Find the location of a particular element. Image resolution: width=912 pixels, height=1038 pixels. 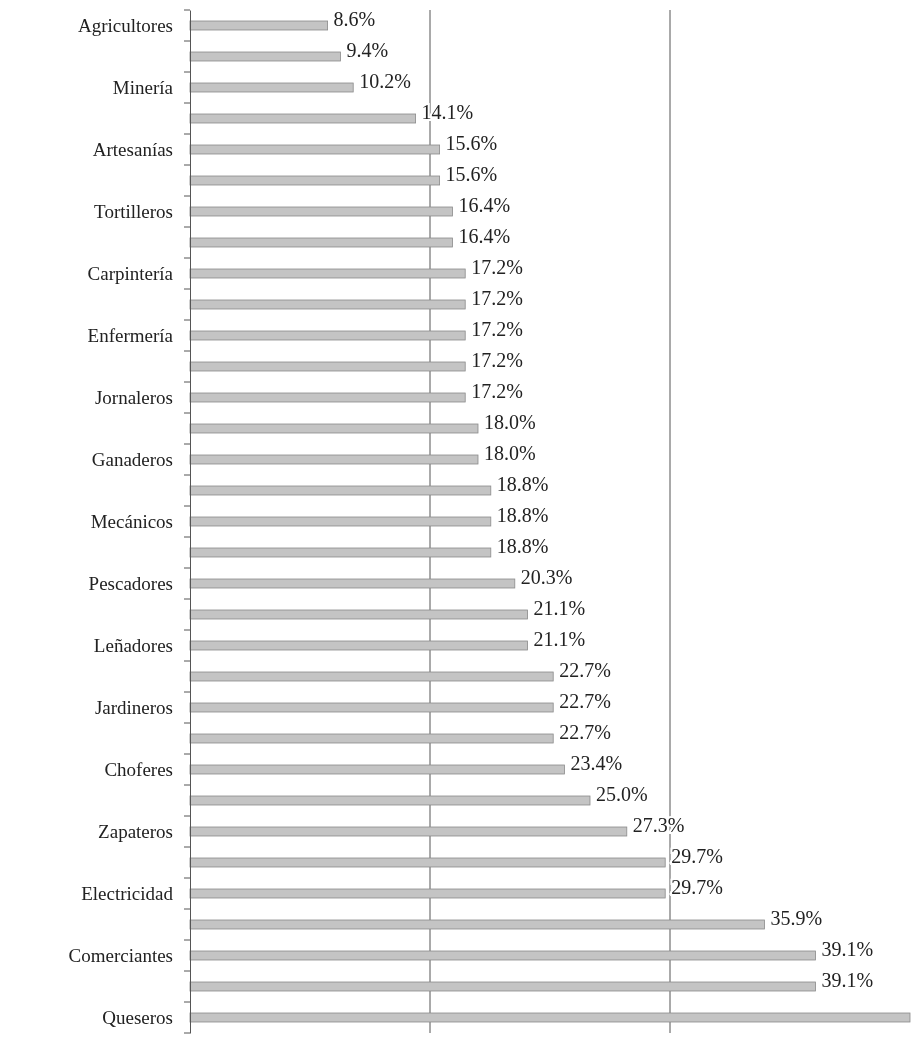

data-label: 20.3% is located at coordinates (546, 577).